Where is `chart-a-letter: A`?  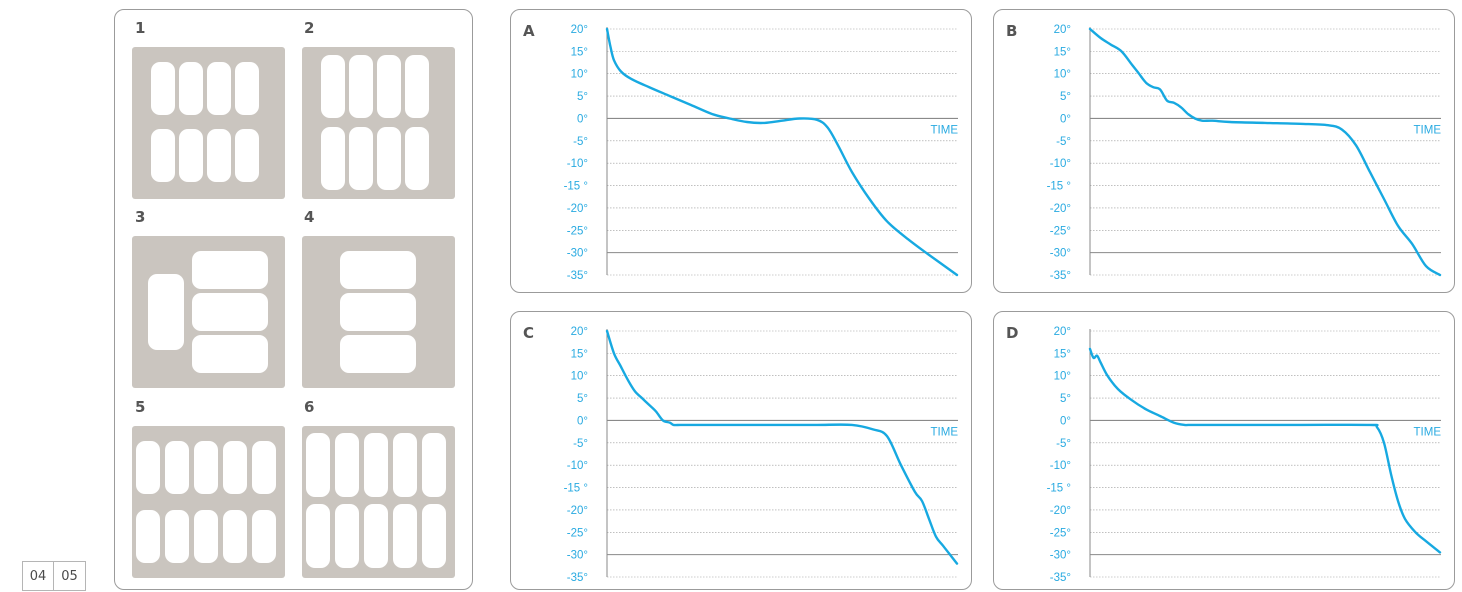 chart-a-letter: A is located at coordinates (529, 31).